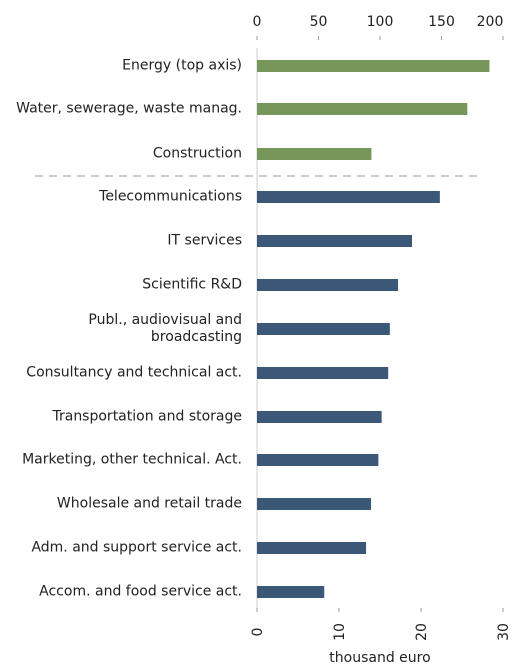 Image resolution: width=520 pixels, height=668 pixels. What do you see at coordinates (379, 658) in the screenshot?
I see `x-axis-label: thousand euro` at bounding box center [379, 658].